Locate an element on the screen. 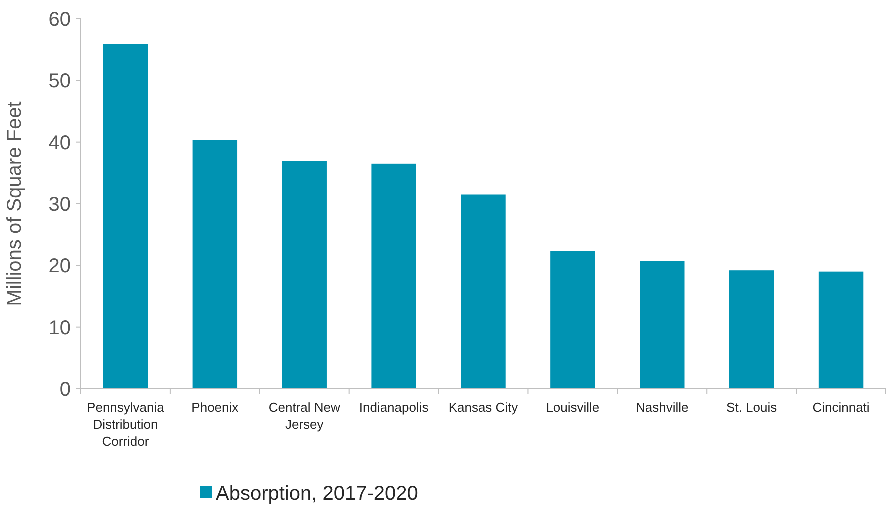 This screenshot has height=506, width=888. x-tick-label: Cincinnati is located at coordinates (841, 407).